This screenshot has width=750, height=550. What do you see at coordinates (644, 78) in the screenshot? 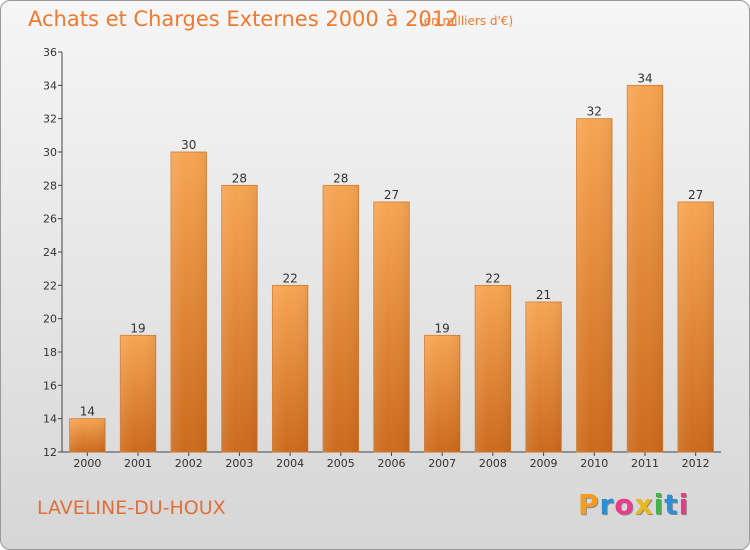
I see `bar-value-label: 34` at bounding box center [644, 78].